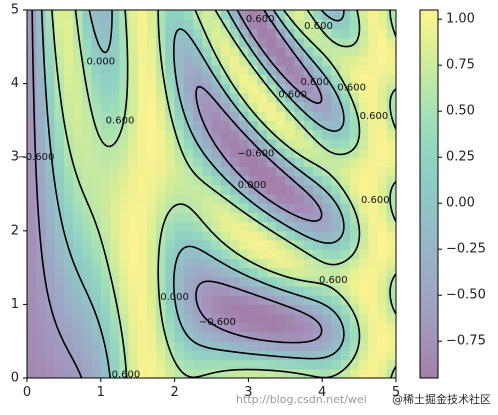 The width and height of the screenshot is (498, 415). I want to click on contour-label: 0.600, so click(333, 280).